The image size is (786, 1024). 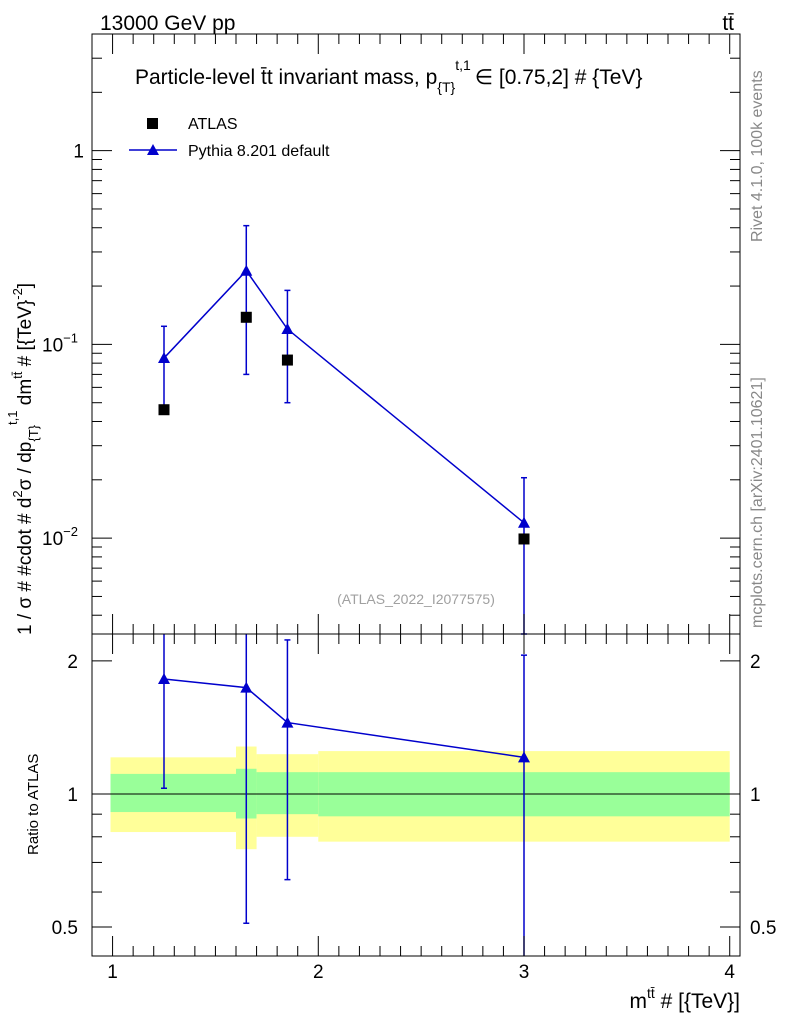 I want to click on main-y-tick-label: 1, so click(x=78, y=152).